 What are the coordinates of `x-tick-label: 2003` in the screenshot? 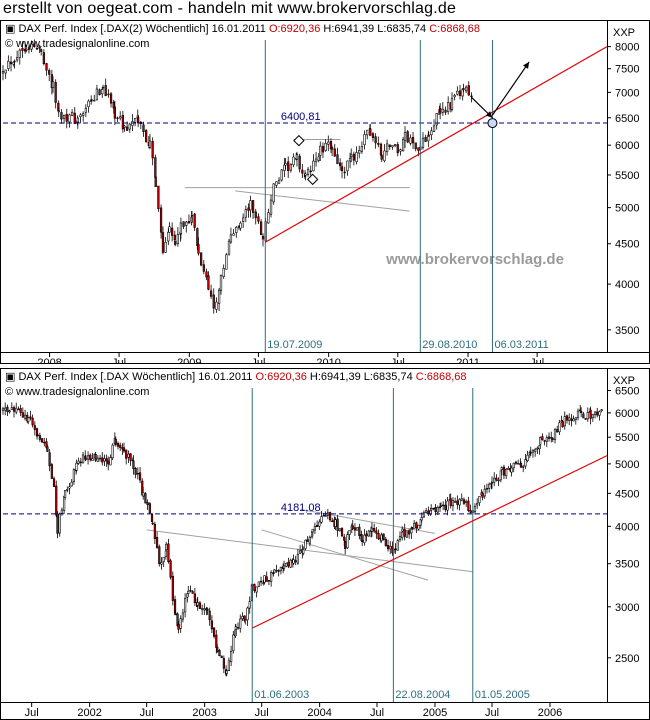 It's located at (204, 713).